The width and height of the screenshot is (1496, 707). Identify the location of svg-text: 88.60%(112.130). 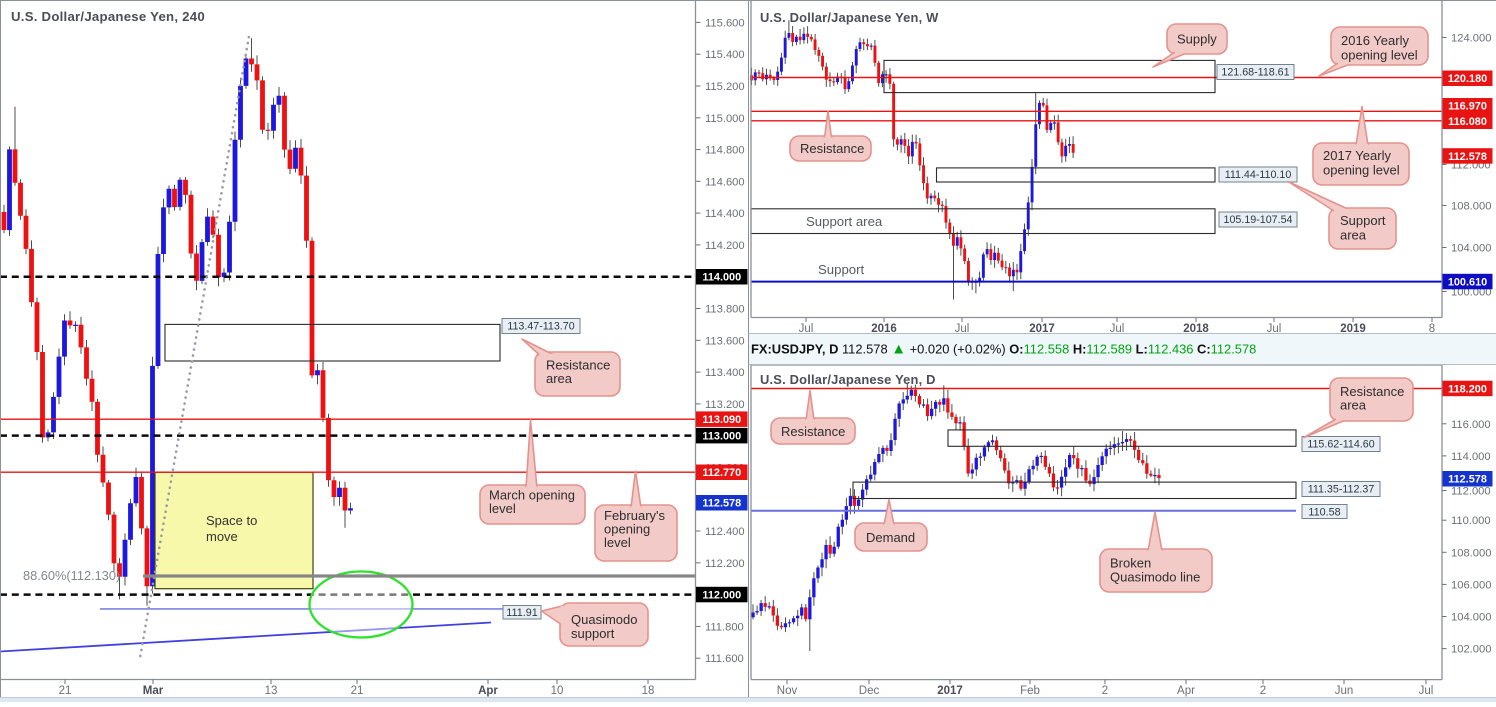
(71, 575).